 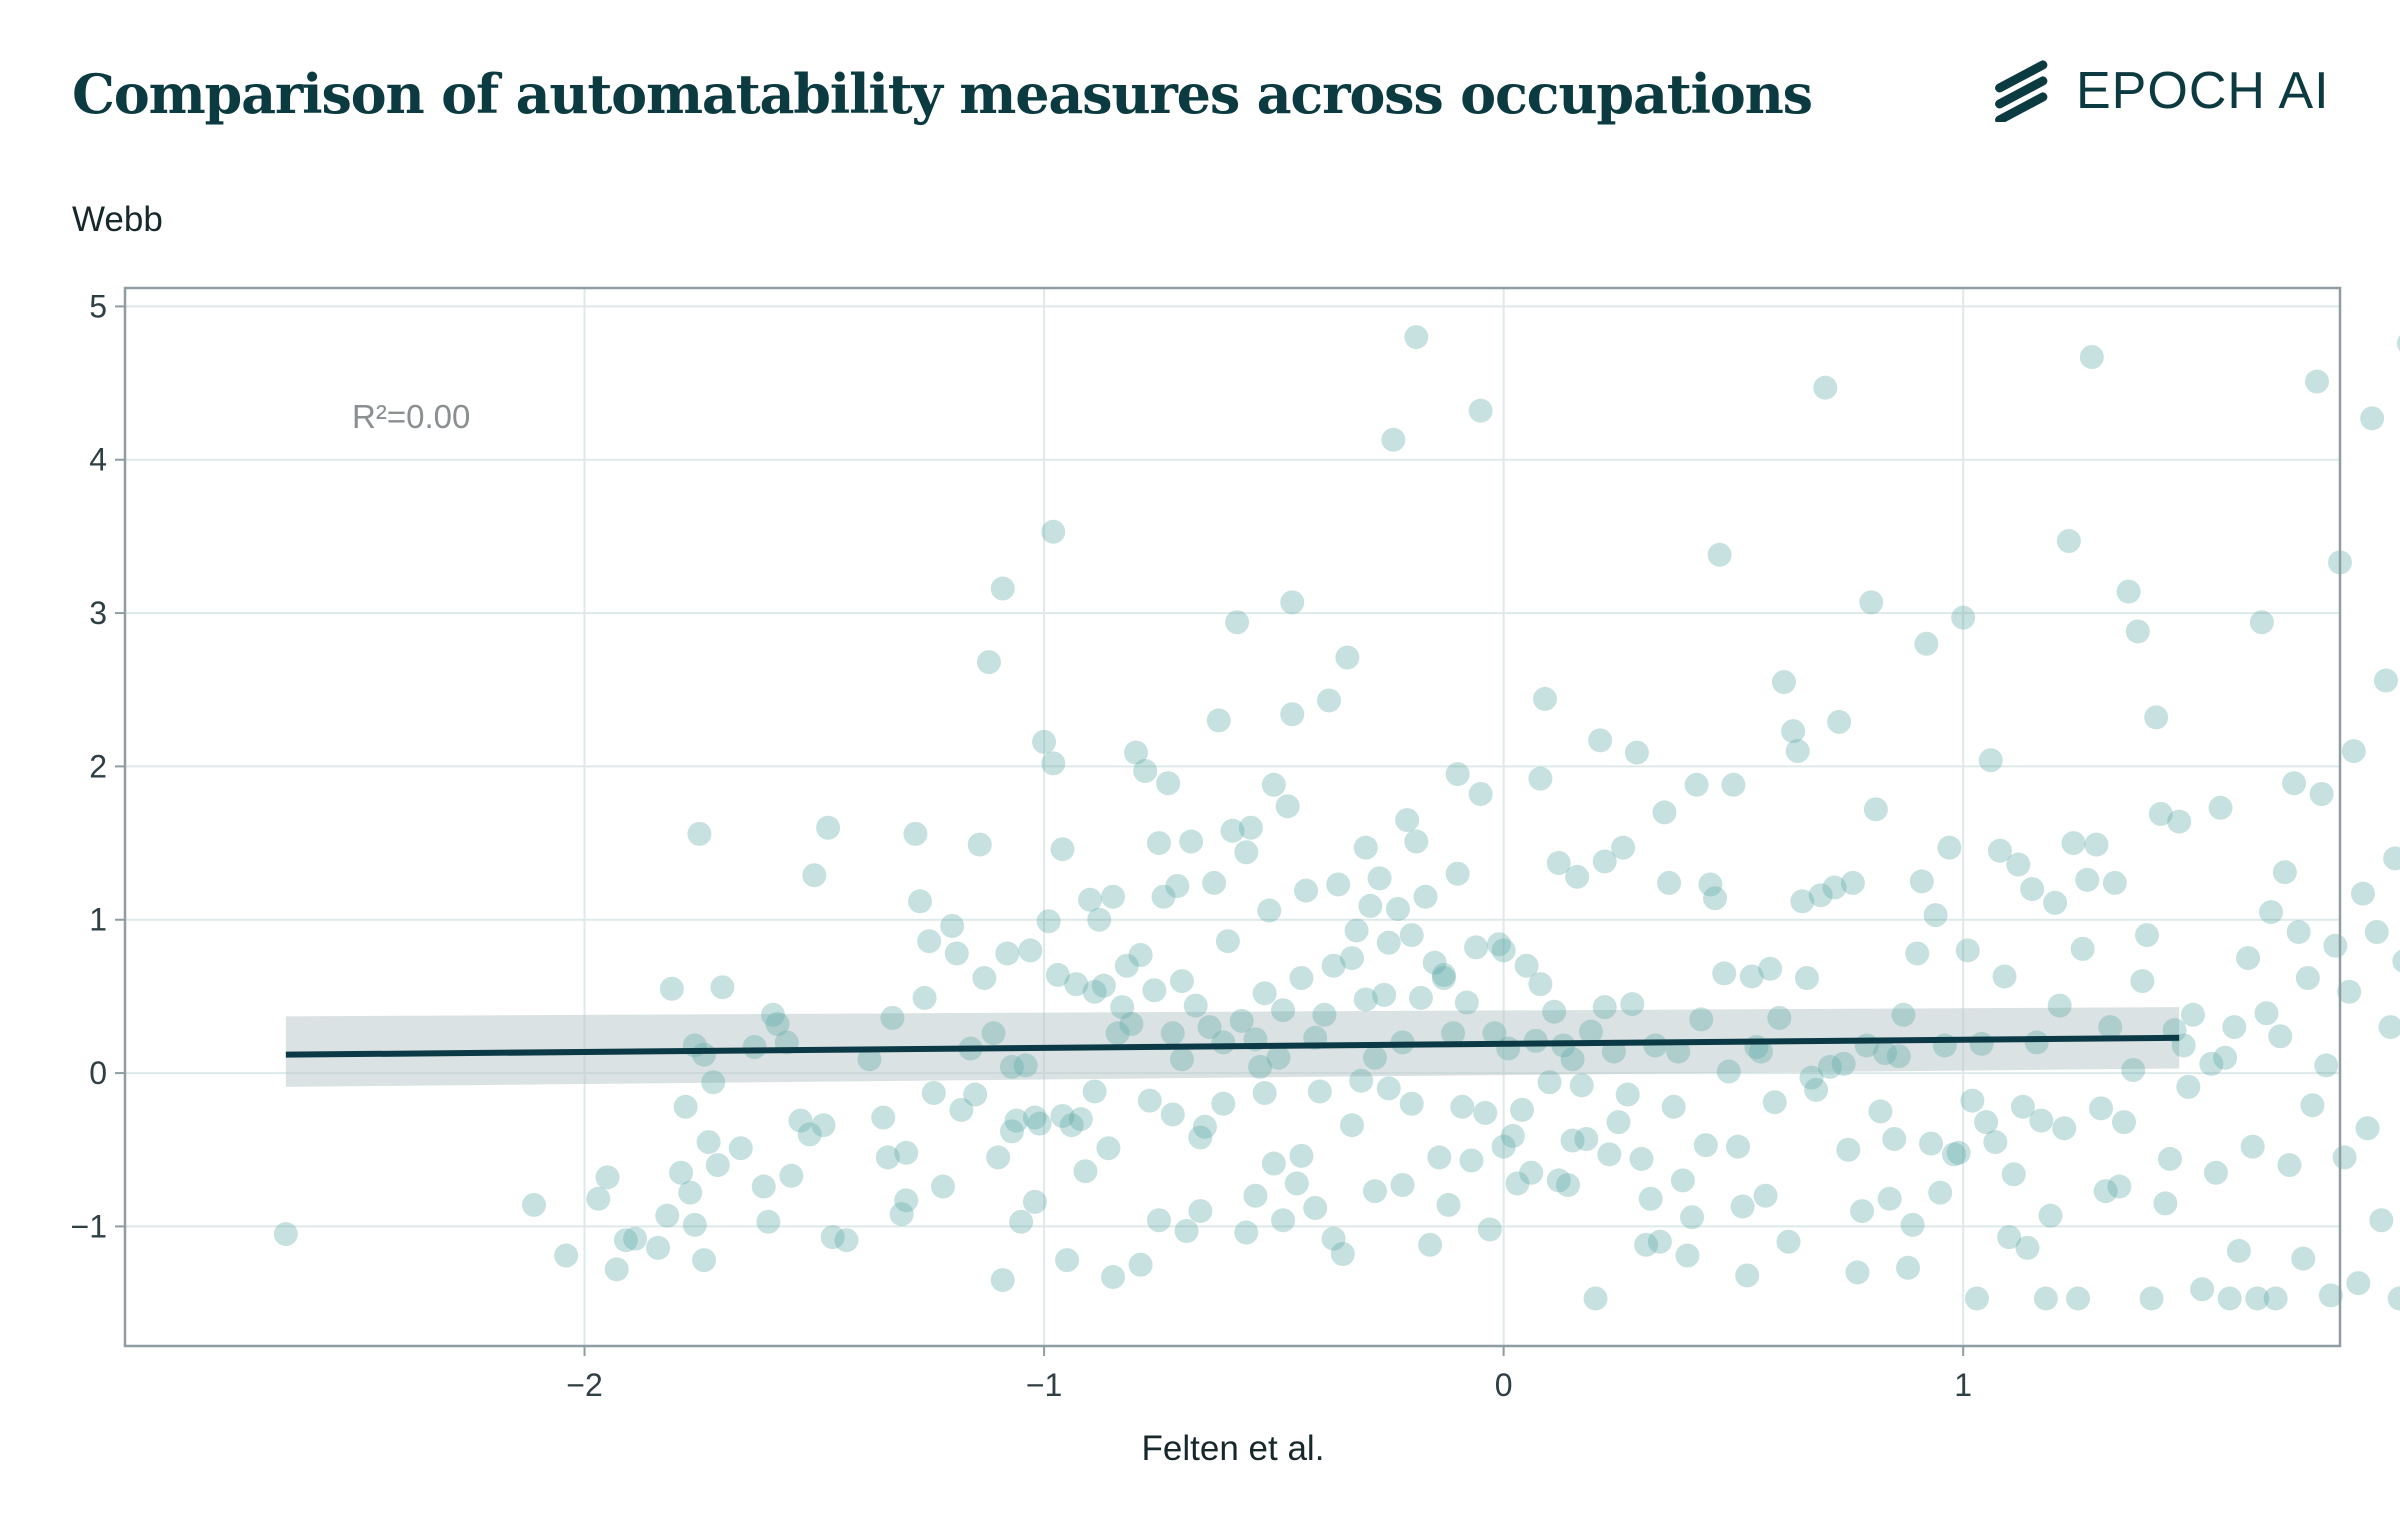 I want to click on y-tick-label: 5, so click(x=98, y=306).